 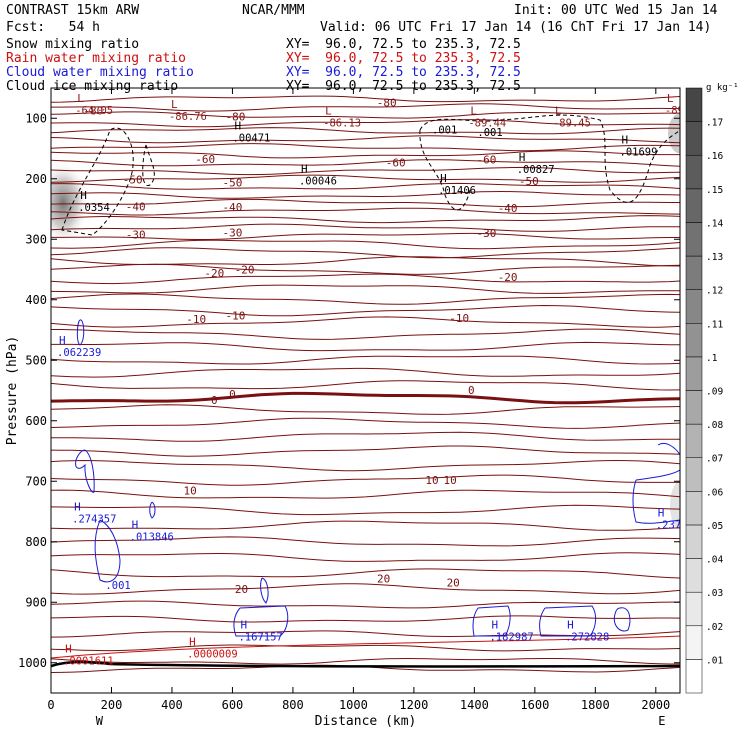 What do you see at coordinates (595, 705) in the screenshot?
I see `x-tick-label: 1800` at bounding box center [595, 705].